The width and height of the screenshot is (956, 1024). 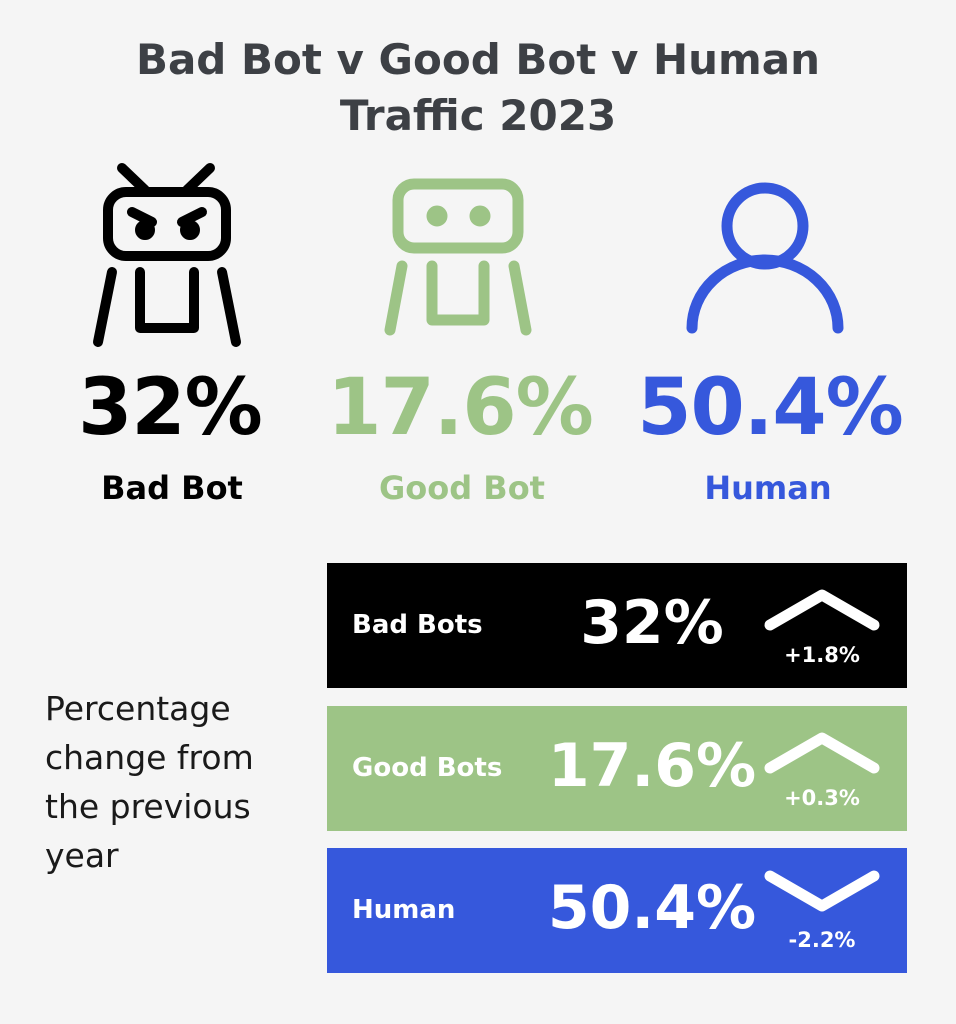 I want to click on bad-bot-icon, so click(x=167, y=255).